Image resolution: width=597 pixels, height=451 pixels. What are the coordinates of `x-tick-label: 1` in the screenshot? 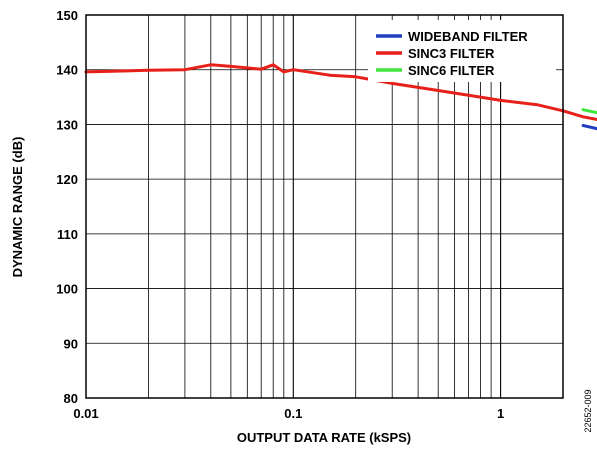 It's located at (500, 413).